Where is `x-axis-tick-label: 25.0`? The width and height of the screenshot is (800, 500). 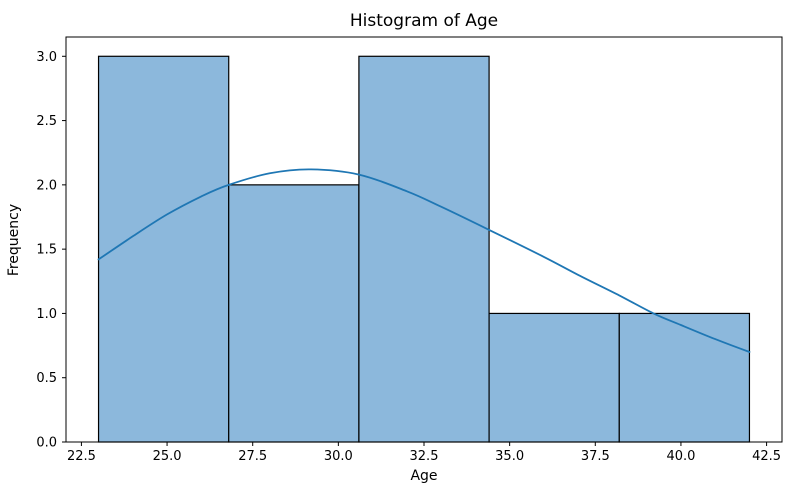 x-axis-tick-label: 25.0 is located at coordinates (167, 456).